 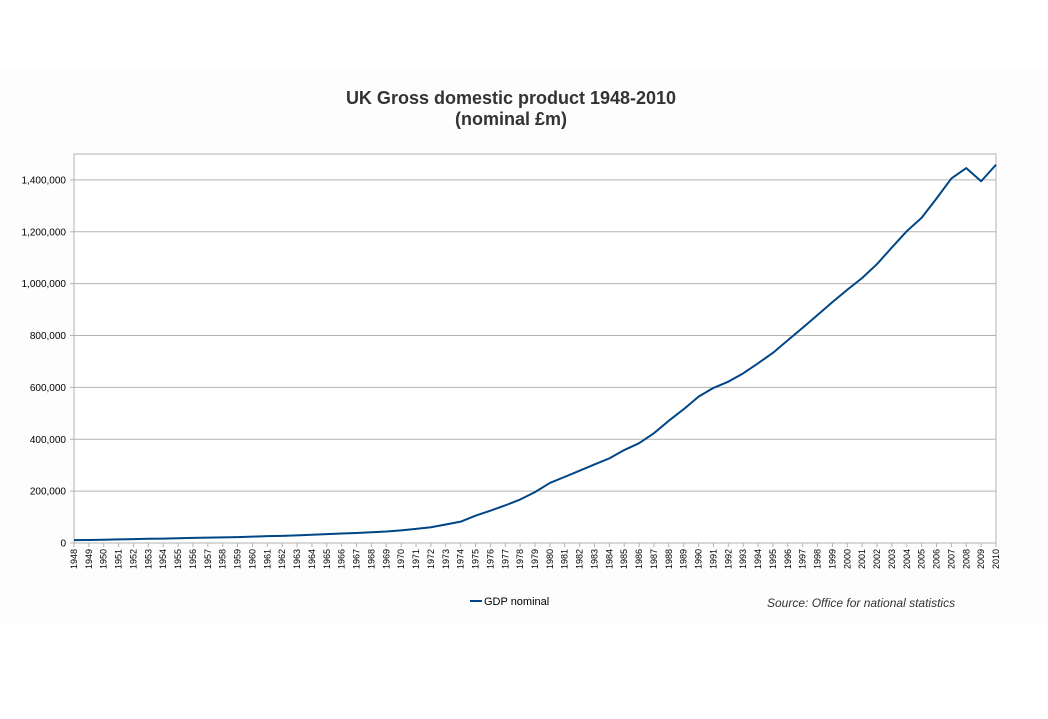 What do you see at coordinates (862, 559) in the screenshot?
I see `x-tick-label: 2001` at bounding box center [862, 559].